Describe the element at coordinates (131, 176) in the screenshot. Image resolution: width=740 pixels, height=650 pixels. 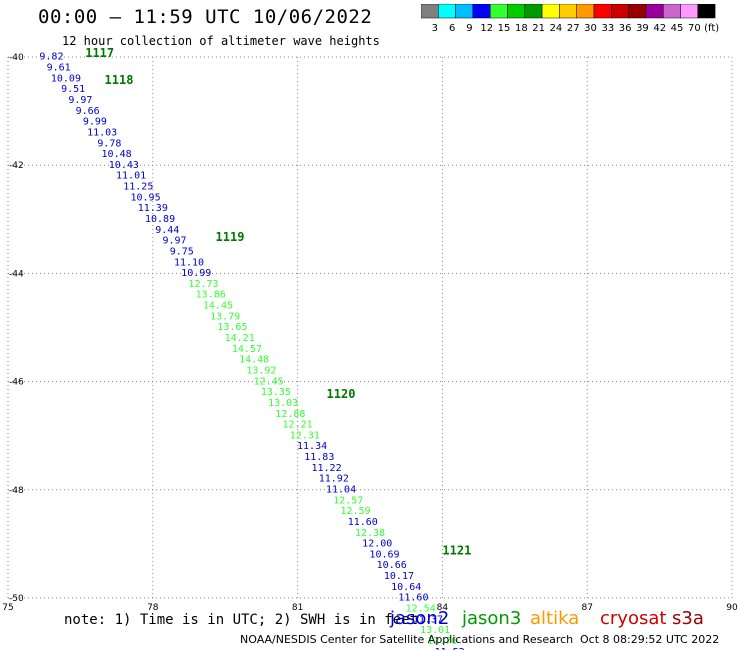
I see `wave-height-point: 11.01` at that location.